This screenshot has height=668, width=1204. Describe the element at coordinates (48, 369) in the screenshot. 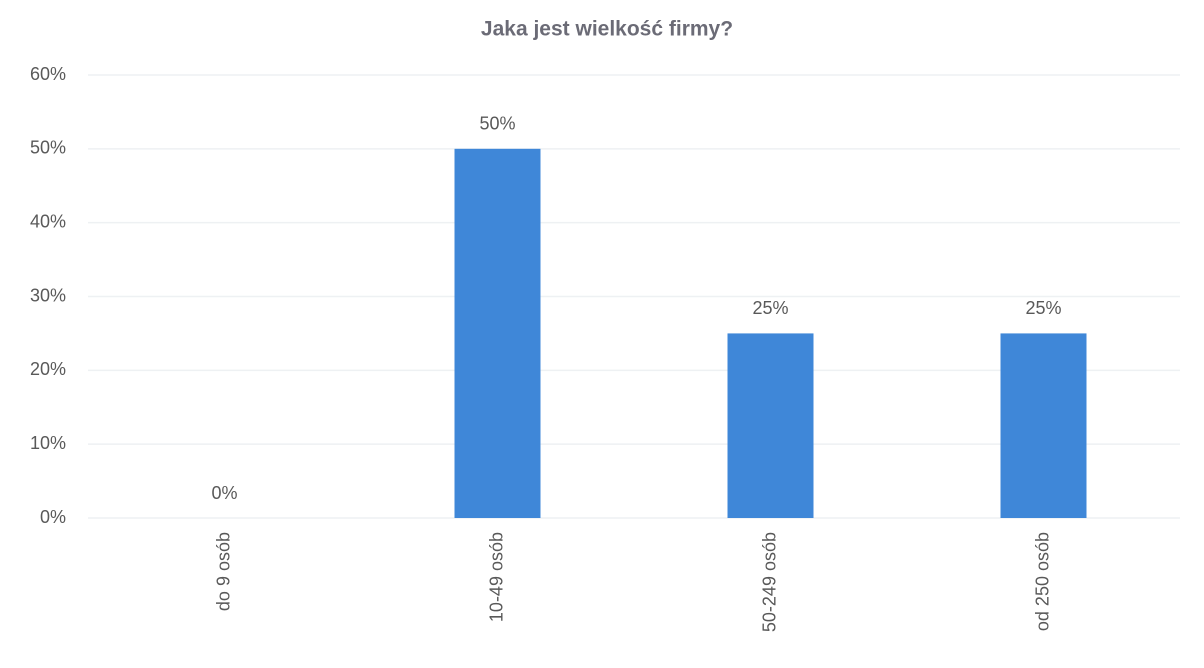

I see `y-tick-label: 20%` at that location.